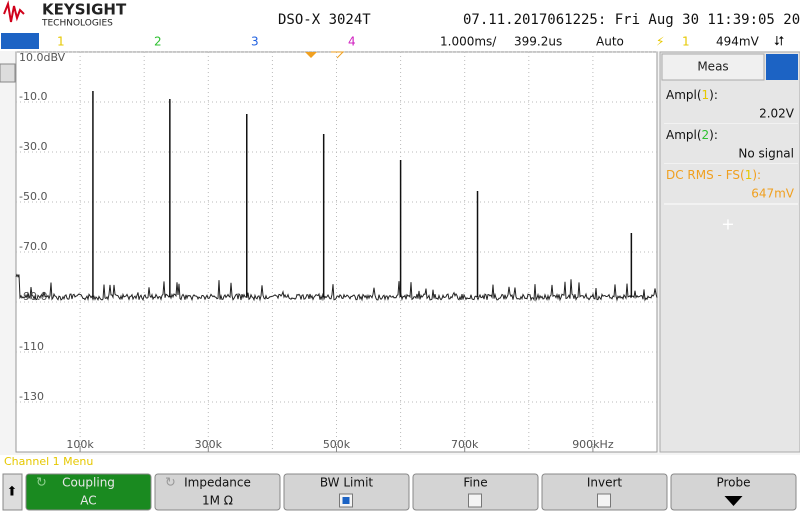  I want to click on measurement-value: 647mV, so click(773, 194).